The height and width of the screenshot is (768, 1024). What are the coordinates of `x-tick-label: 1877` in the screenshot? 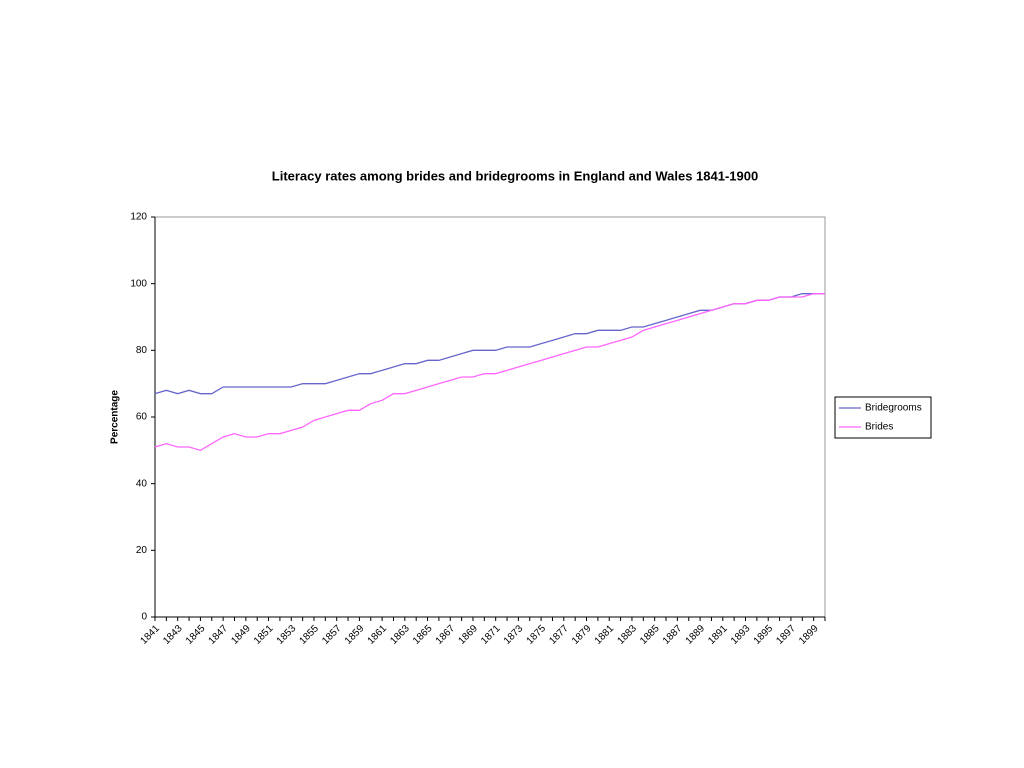 It's located at (559, 635).